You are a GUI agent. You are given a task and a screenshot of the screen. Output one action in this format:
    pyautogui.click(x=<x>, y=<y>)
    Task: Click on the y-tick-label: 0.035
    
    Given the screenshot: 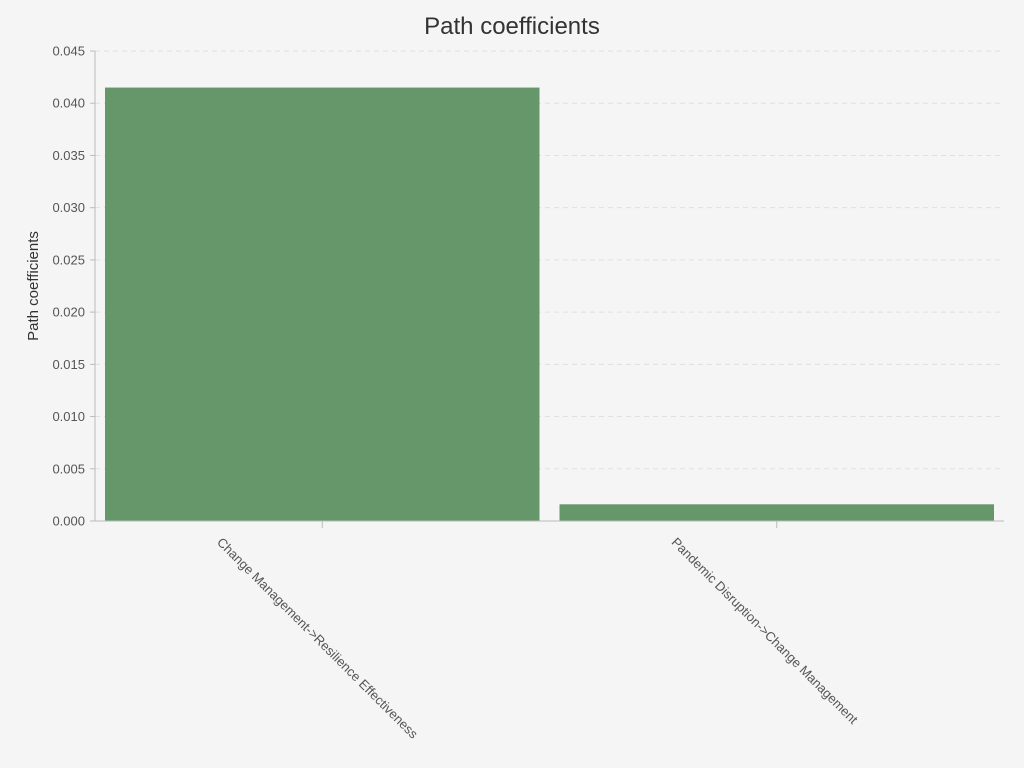 What is the action you would take?
    pyautogui.click(x=68, y=155)
    